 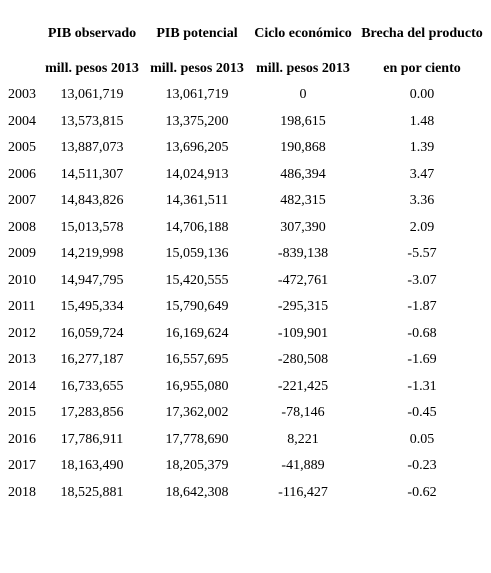 I want to click on cell-ciclo-economico: -116,427, so click(x=303, y=492).